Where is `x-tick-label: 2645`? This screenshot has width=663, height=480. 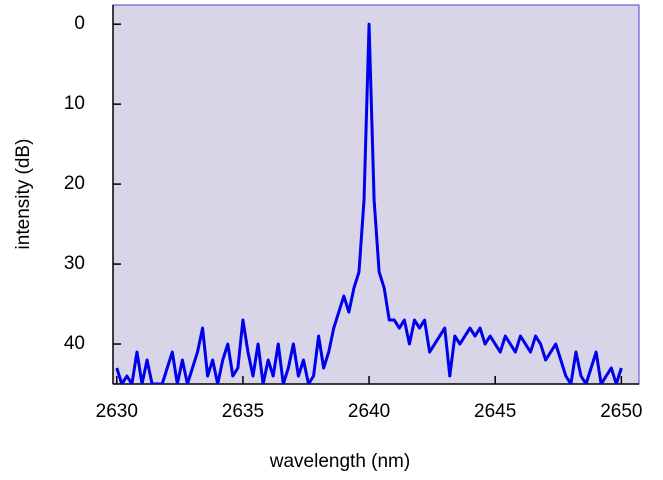 x-tick-label: 2645 is located at coordinates (495, 411).